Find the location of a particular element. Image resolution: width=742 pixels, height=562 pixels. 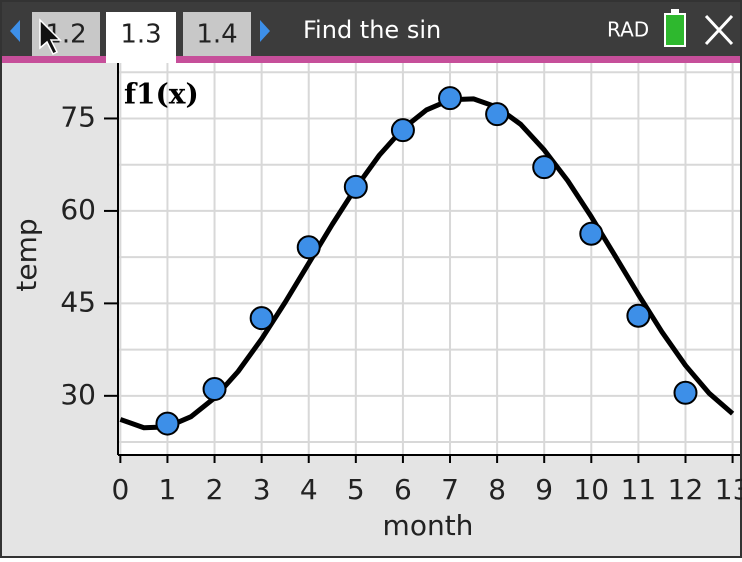

x-tick-label: 6 is located at coordinates (403, 489).